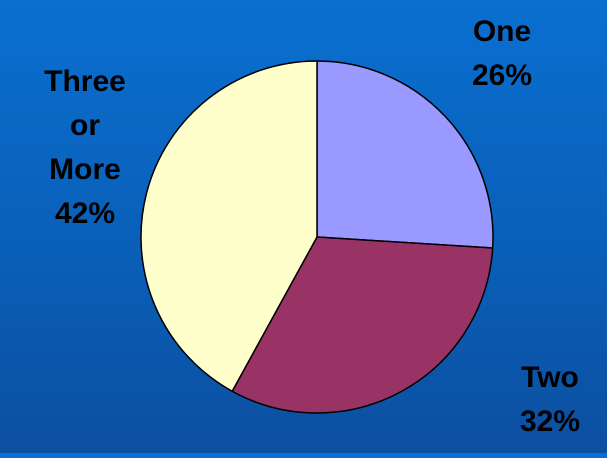 Image resolution: width=607 pixels, height=458 pixels. I want to click on slice-label-three-value: 42%, so click(85, 213).